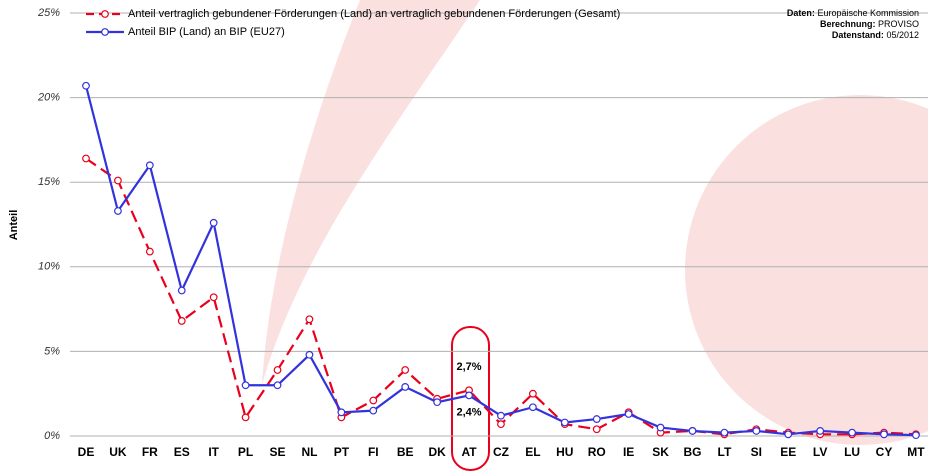 The width and height of the screenshot is (928, 473). I want to click on x-tick-label: EE, so click(788, 452).